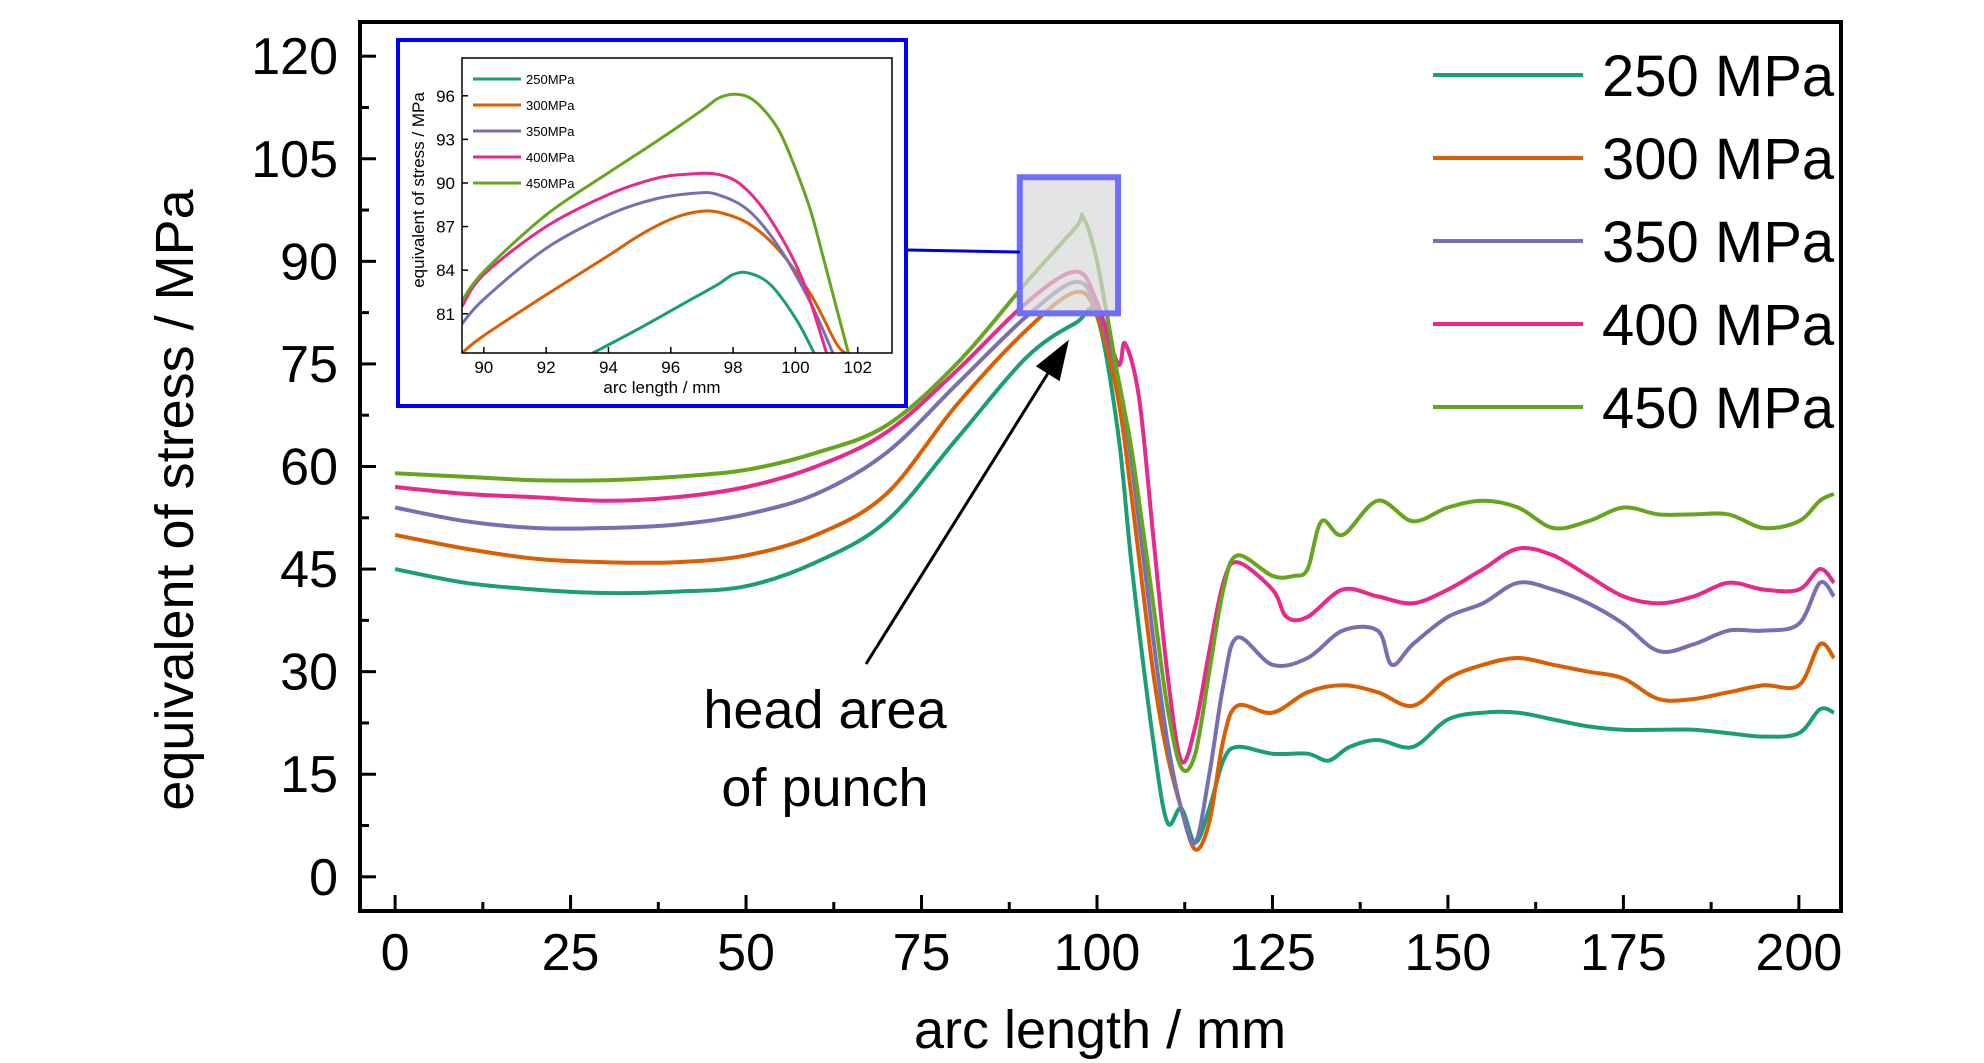 The image size is (1984, 1063). What do you see at coordinates (1097, 953) in the screenshot?
I see `x-tick-label: 100` at bounding box center [1097, 953].